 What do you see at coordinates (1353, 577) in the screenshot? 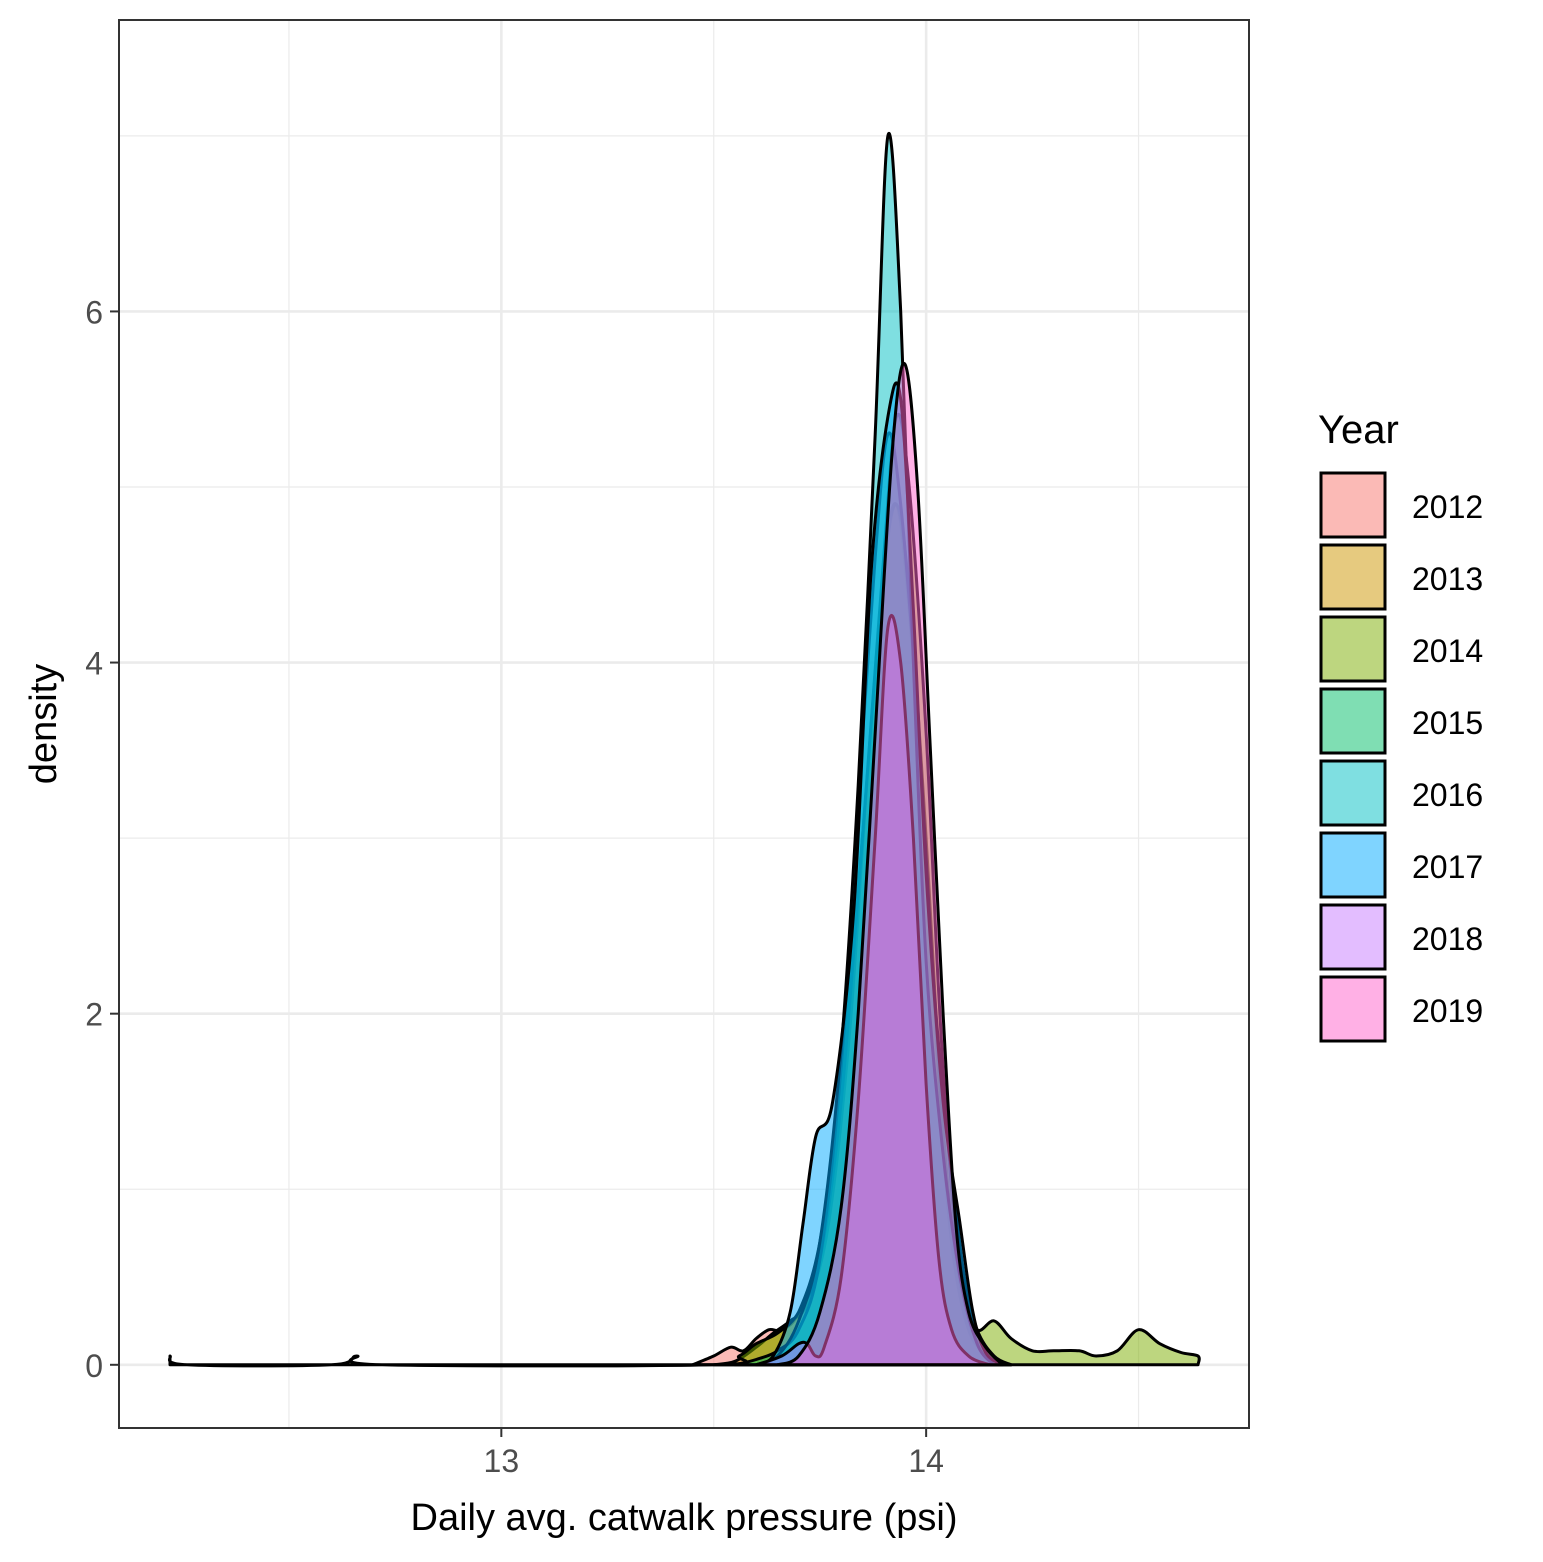
I see `legend-key-2013` at bounding box center [1353, 577].